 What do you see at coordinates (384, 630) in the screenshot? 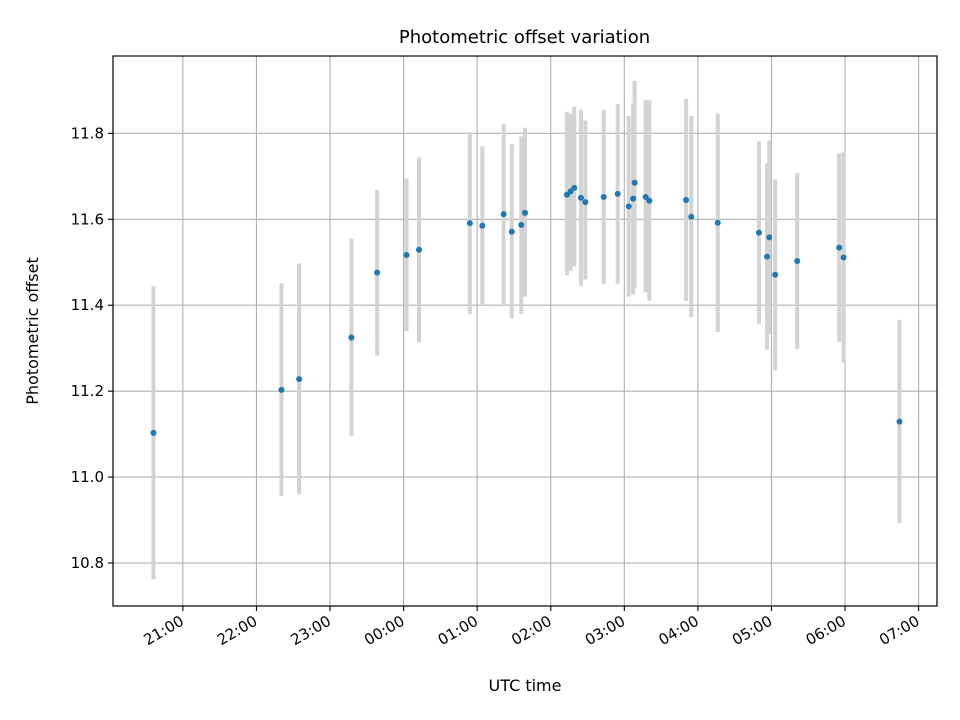
I see `x-tick-label: 00:00` at bounding box center [384, 630].